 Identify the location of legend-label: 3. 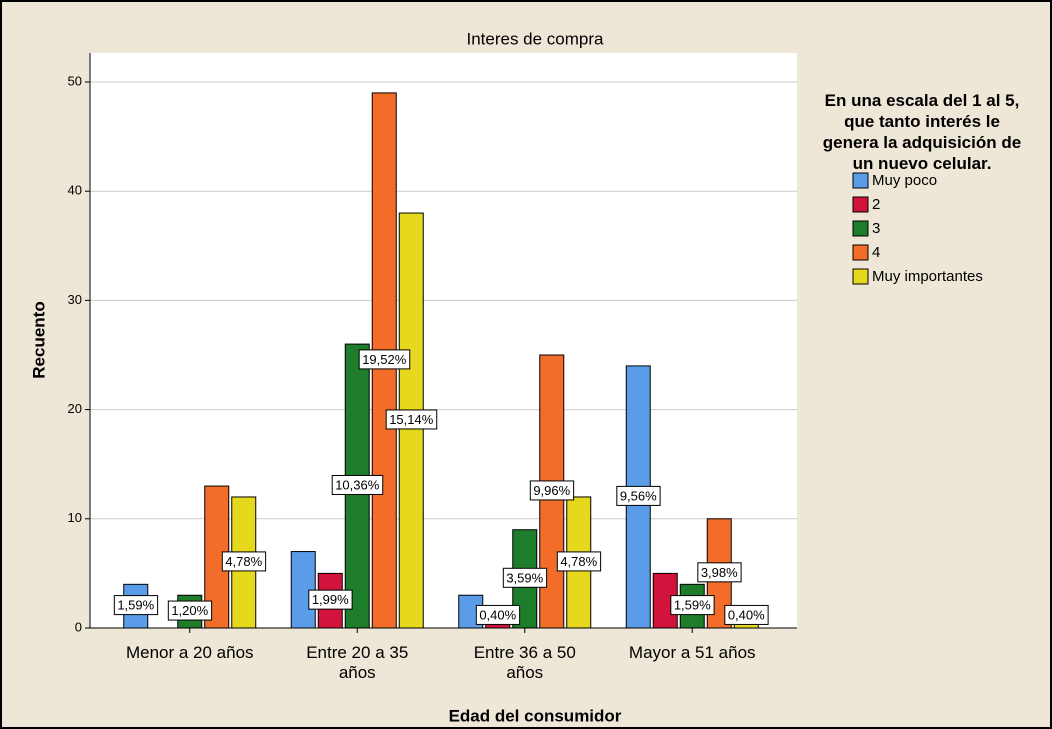
(876, 228).